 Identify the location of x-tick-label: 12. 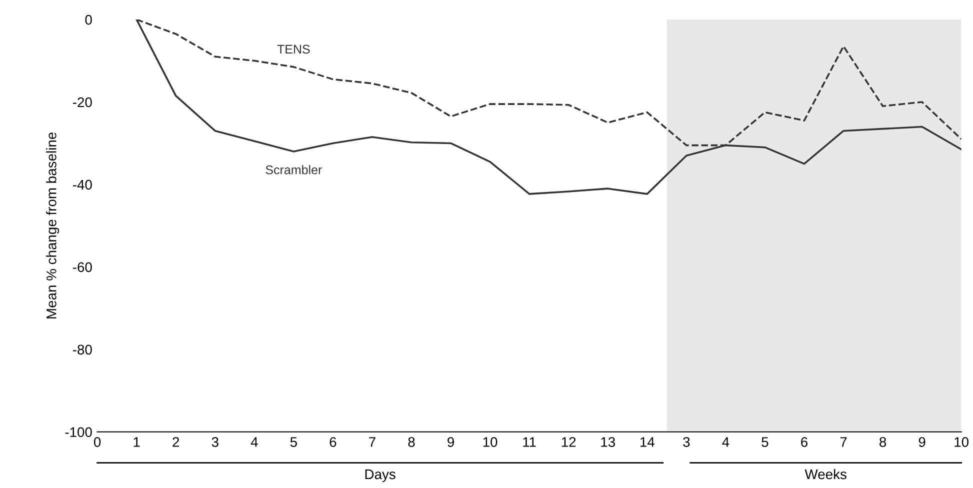
(569, 442).